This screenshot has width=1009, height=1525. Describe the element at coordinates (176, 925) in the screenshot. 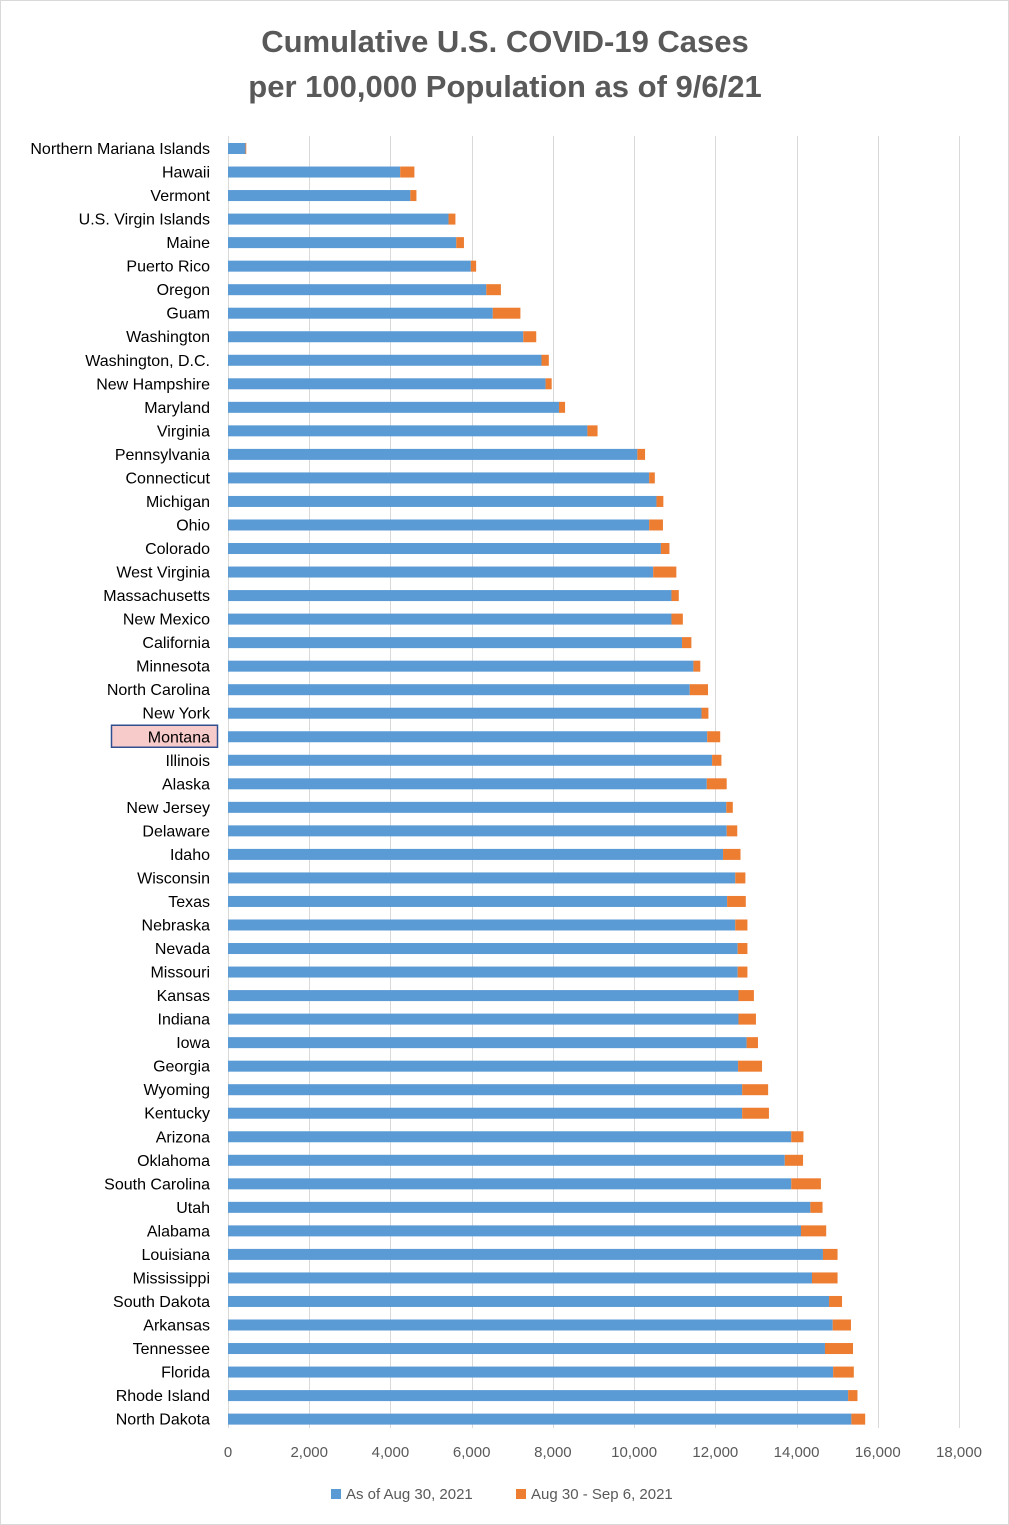

I see `category-label: Nebraska` at that location.